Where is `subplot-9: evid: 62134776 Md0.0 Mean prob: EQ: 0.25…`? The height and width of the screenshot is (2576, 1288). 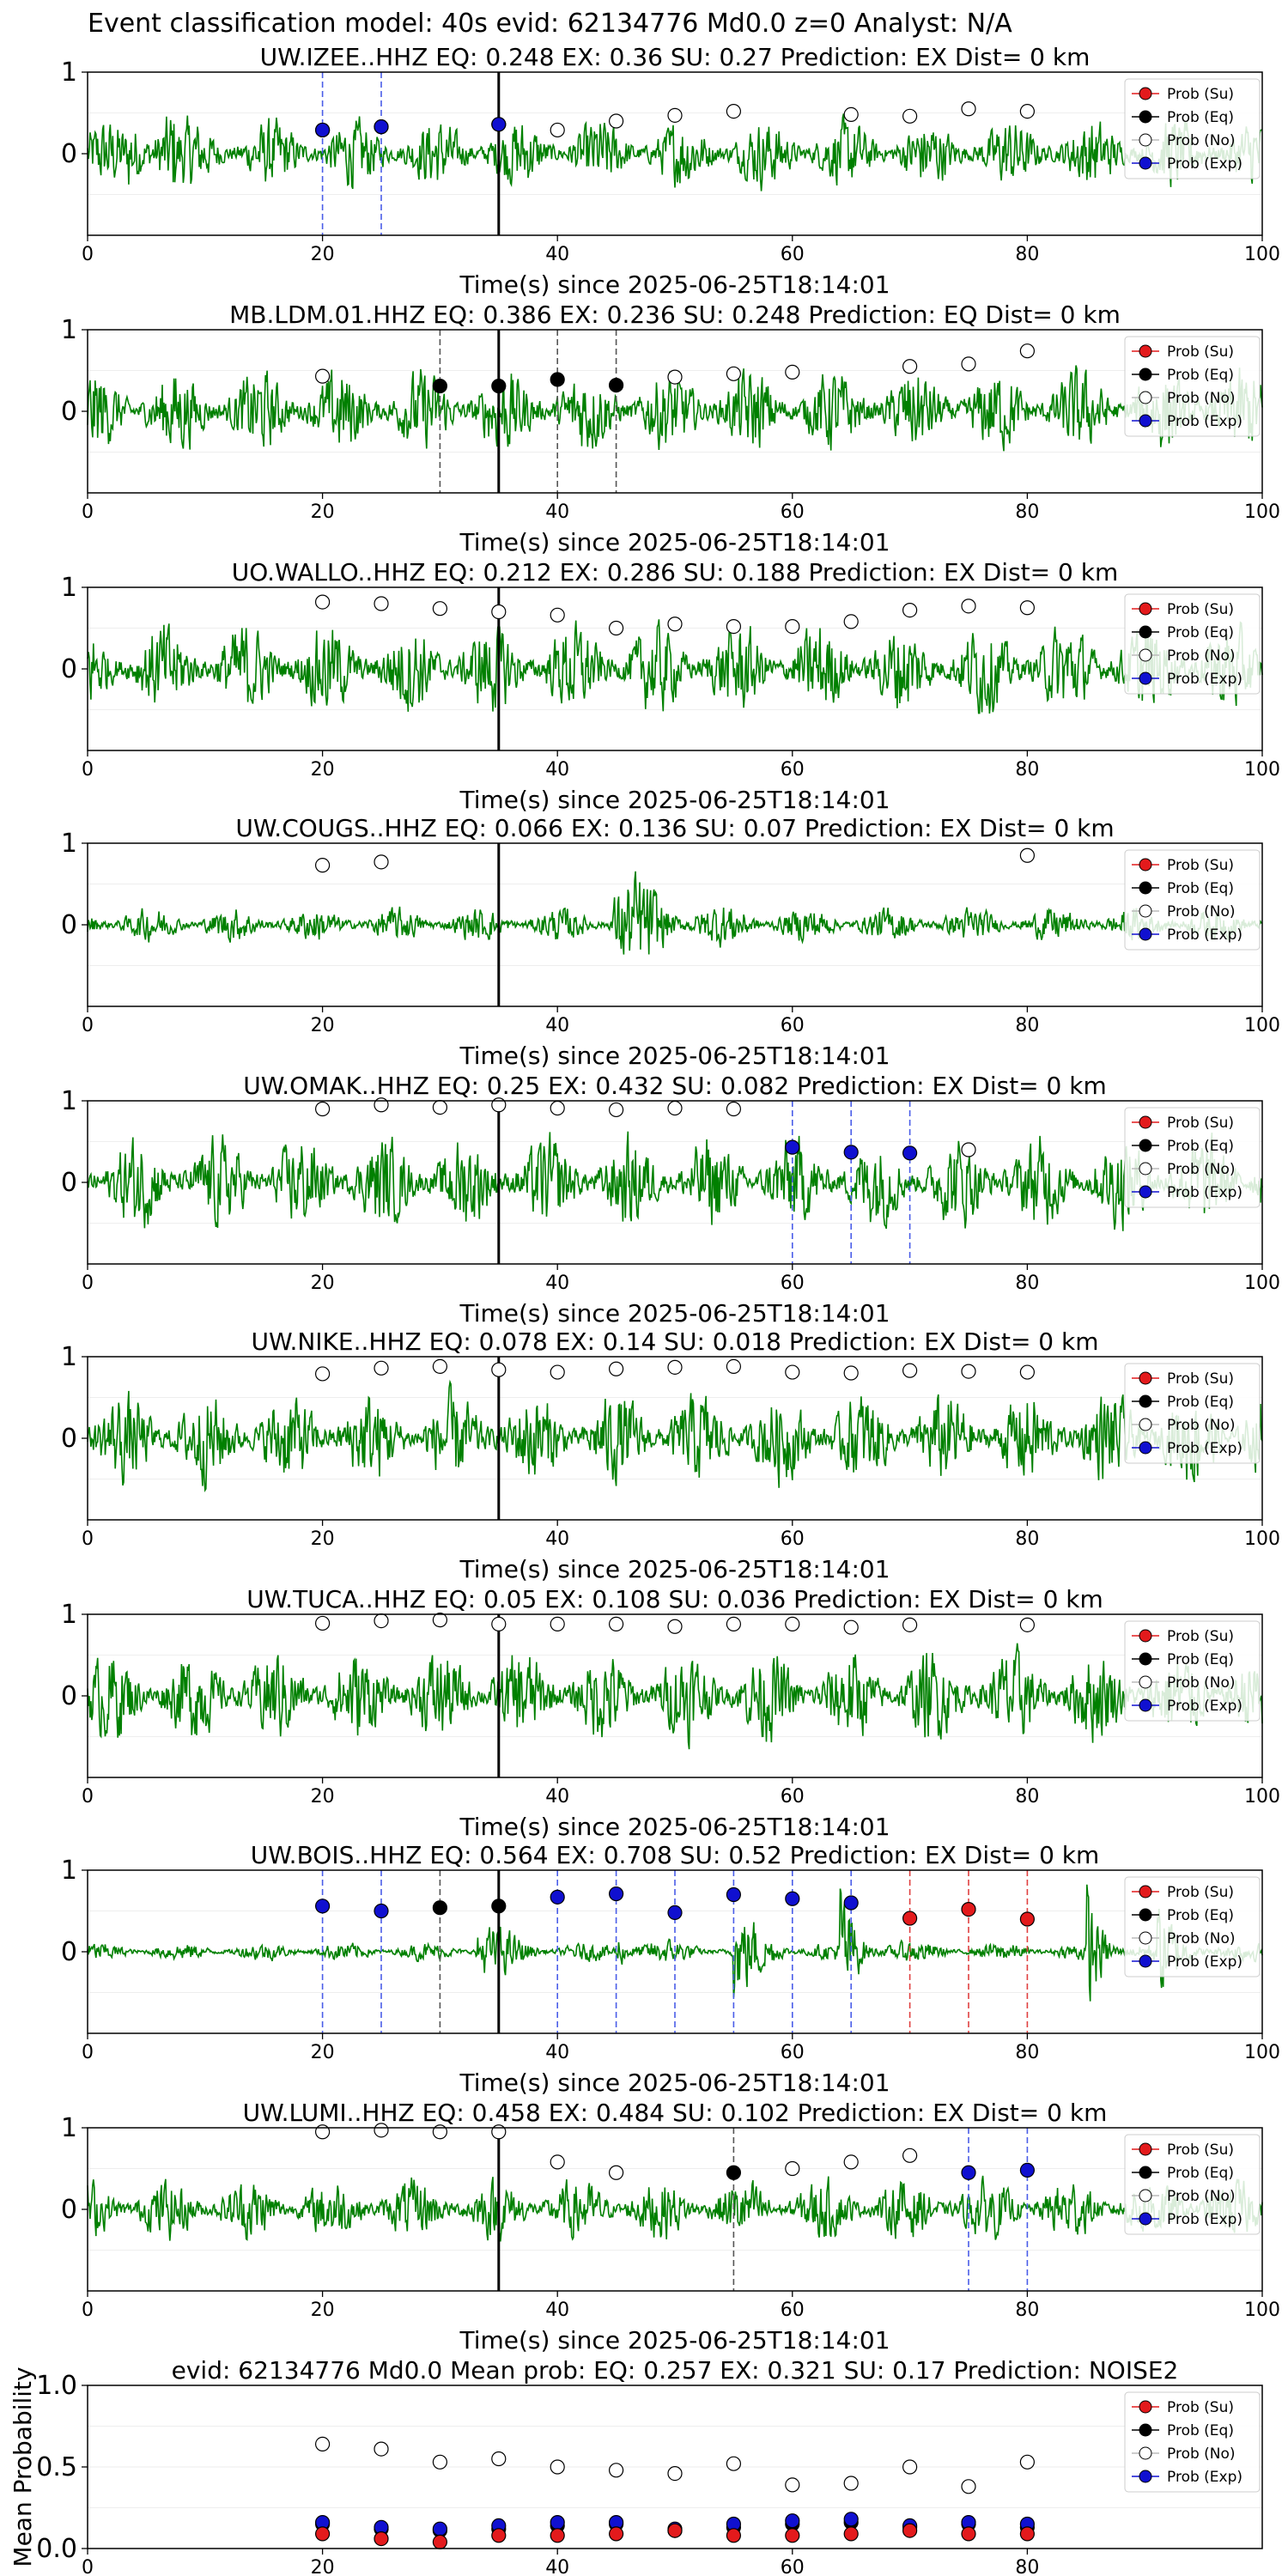
subplot-9: evid: 62134776 Md0.0 Mean prob: EQ: 0.25… is located at coordinates (636, 2466).